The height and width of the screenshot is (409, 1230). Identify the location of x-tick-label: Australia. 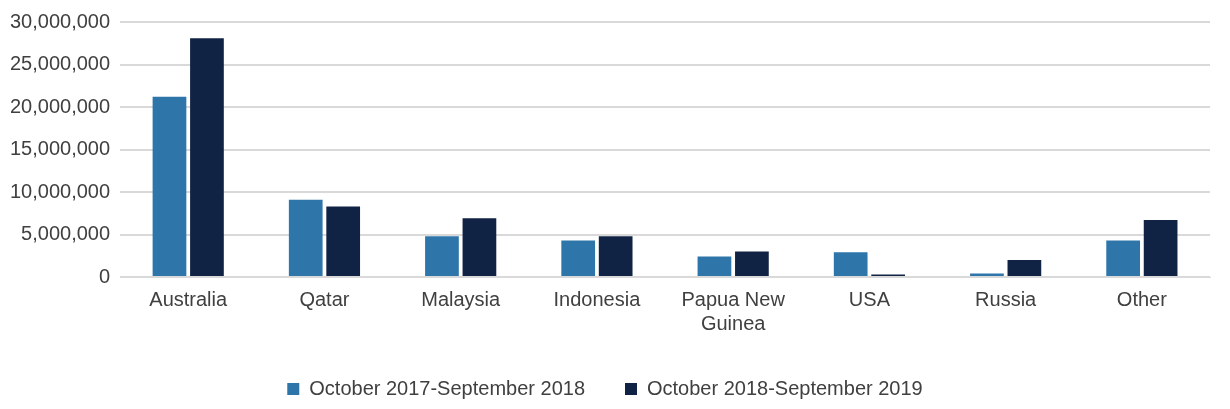
(188, 298).